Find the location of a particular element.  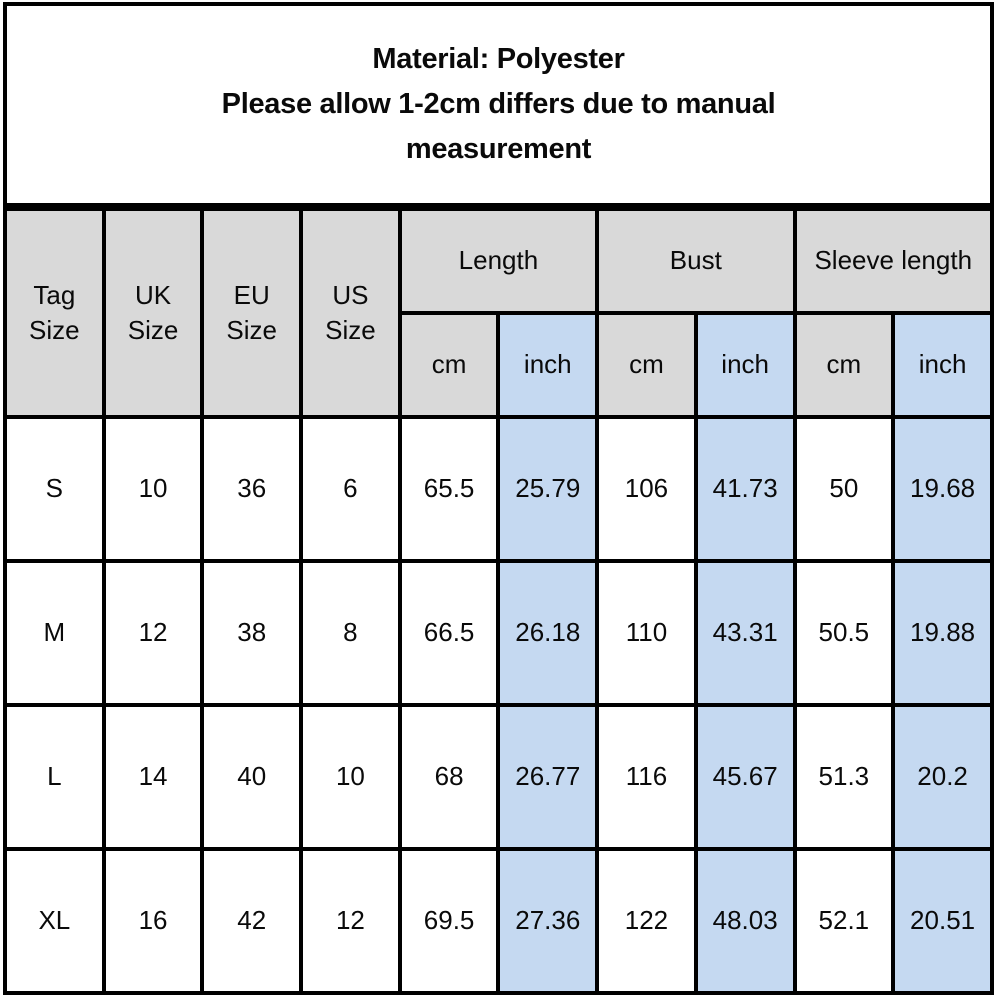

cell-sleeve-inch: 20.51 is located at coordinates (942, 921).